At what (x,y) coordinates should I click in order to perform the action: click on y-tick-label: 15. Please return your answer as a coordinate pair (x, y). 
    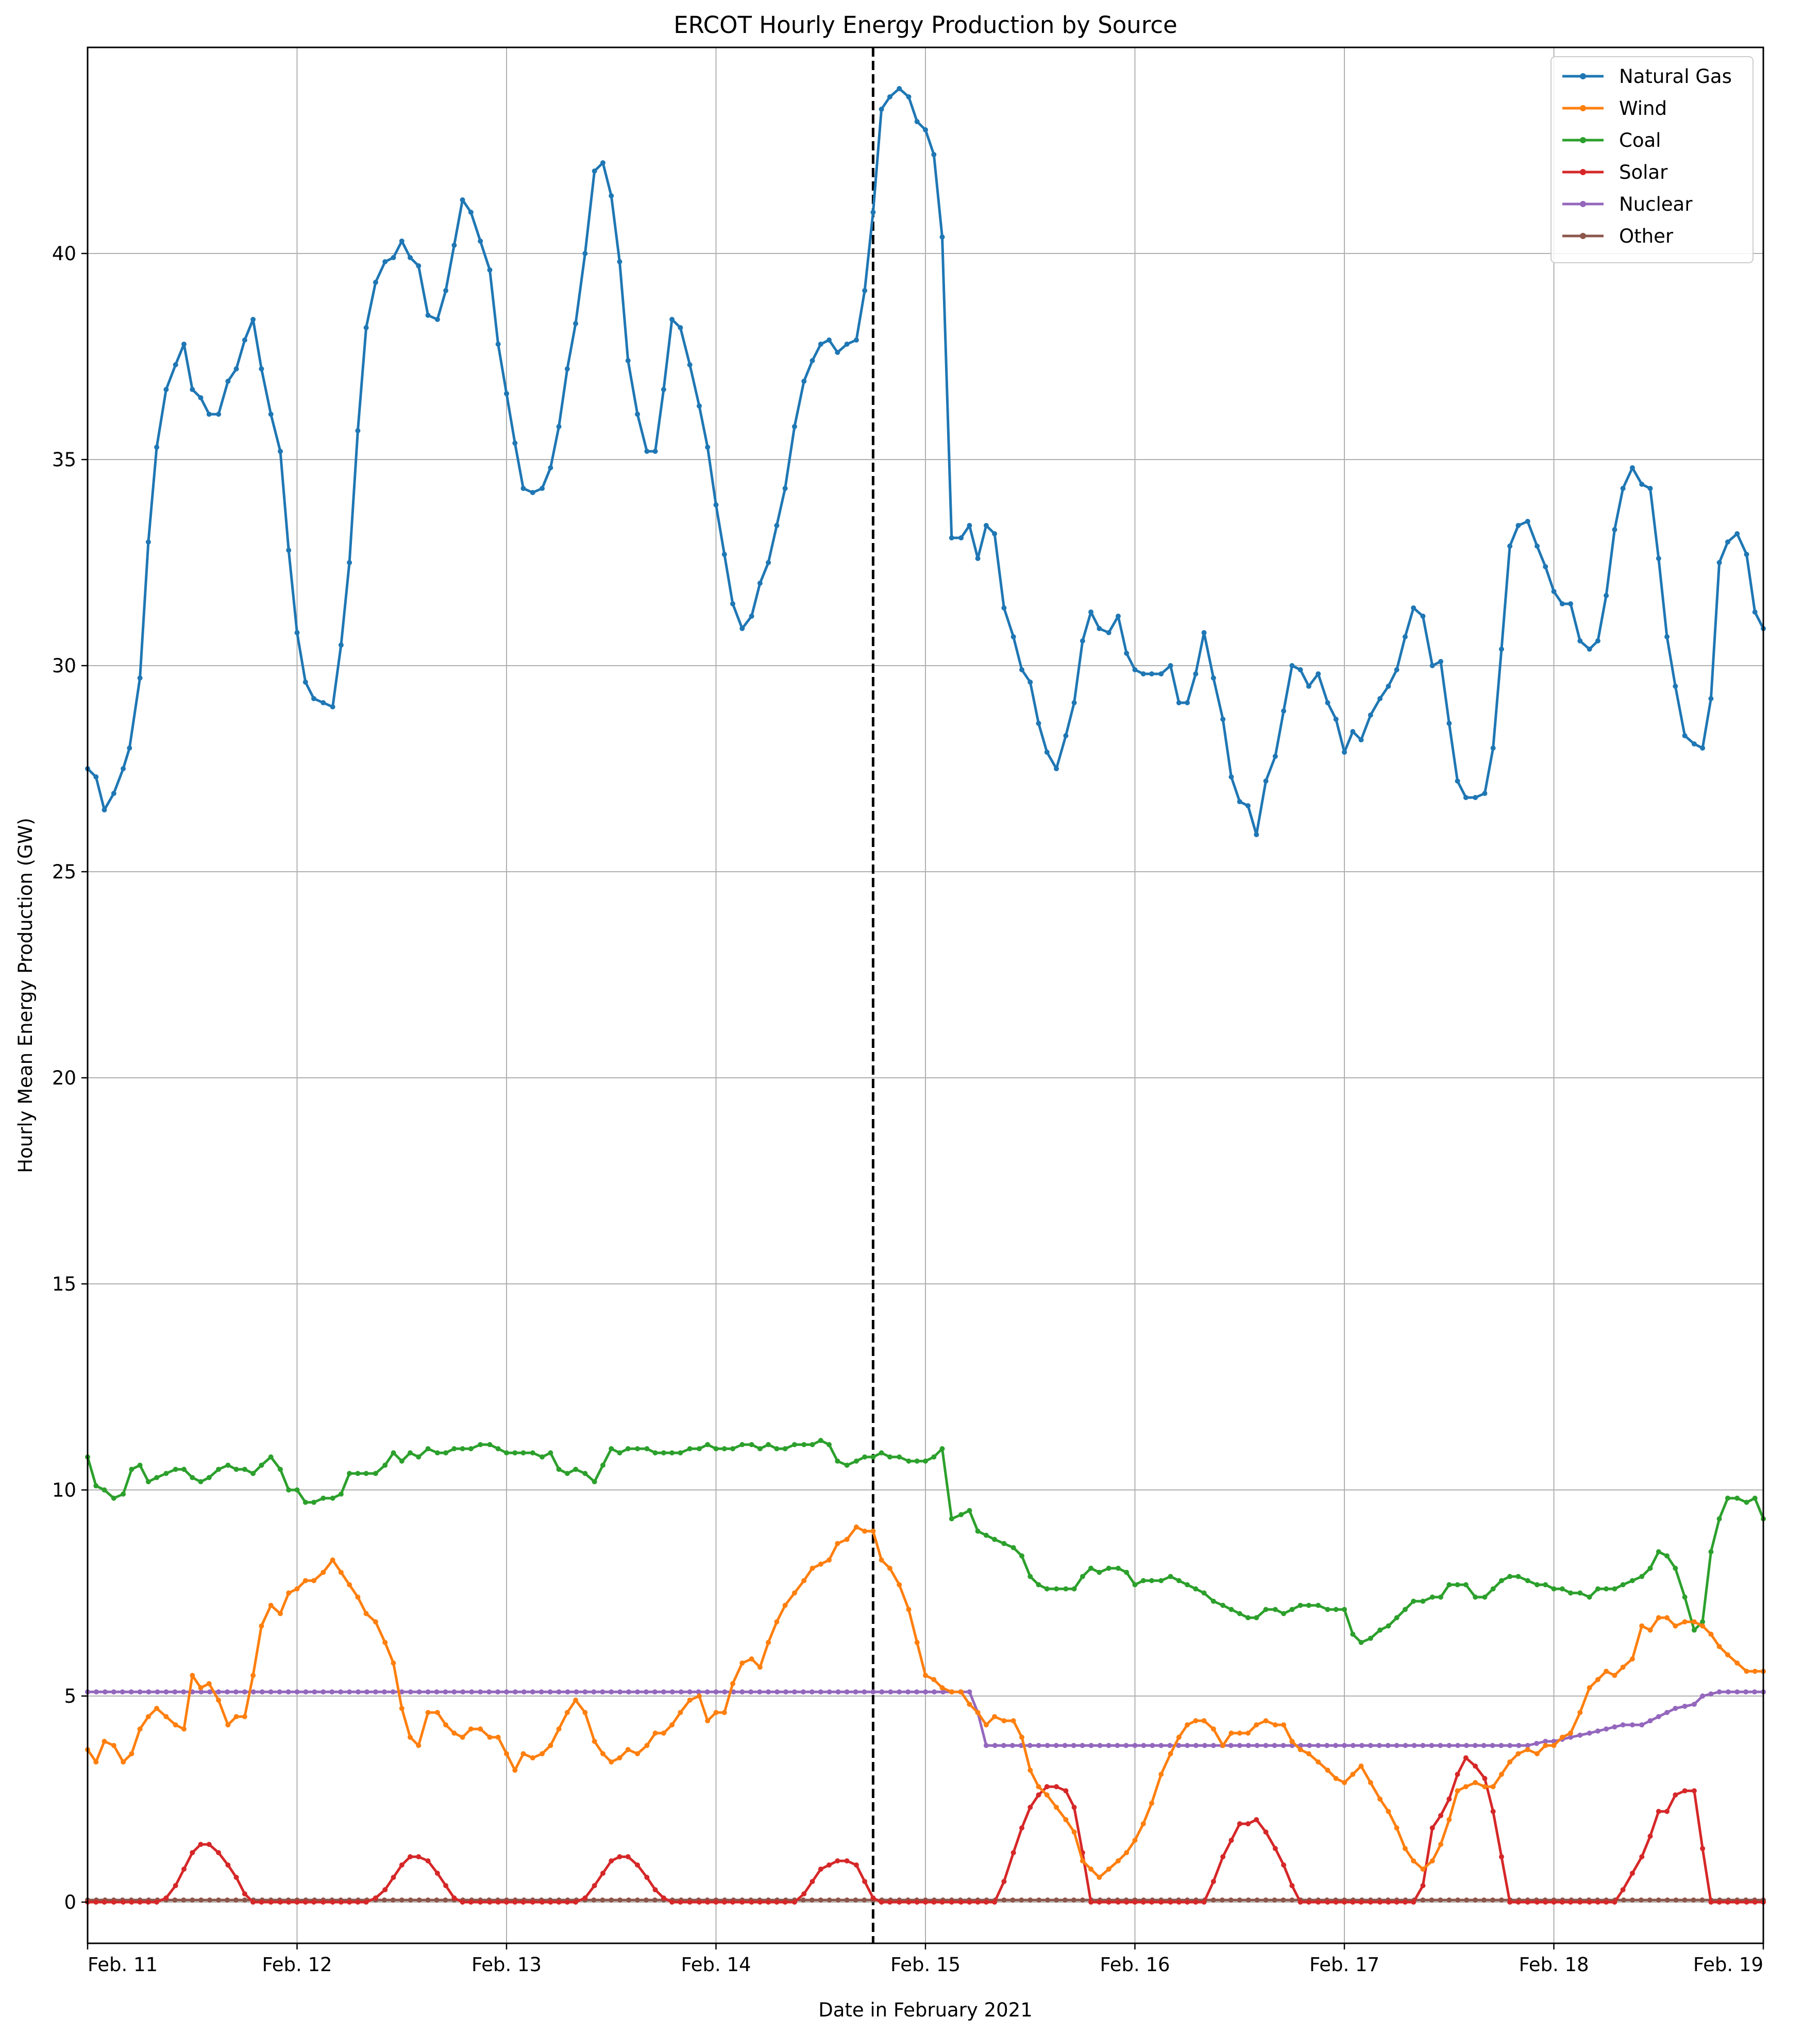
    Looking at the image, I should click on (64, 1284).